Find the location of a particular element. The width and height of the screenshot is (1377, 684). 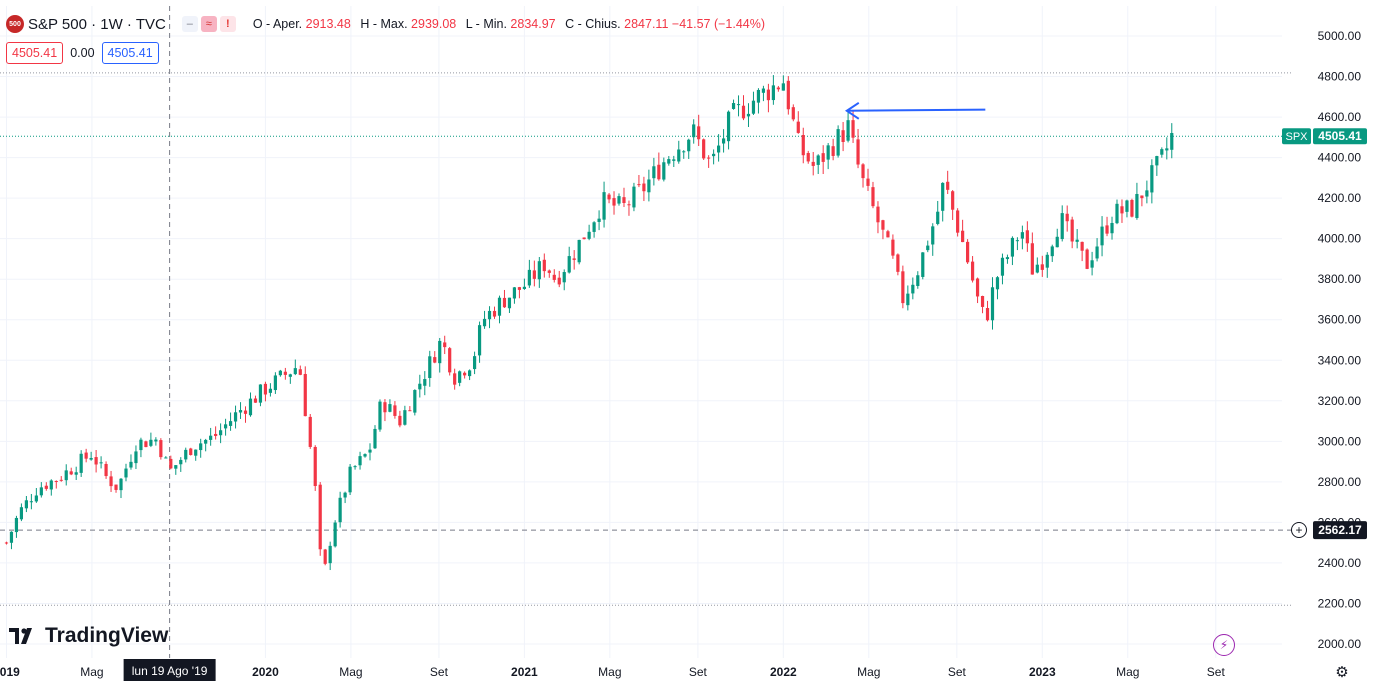

gear-icon: ⚙ is located at coordinates (1342, 672).